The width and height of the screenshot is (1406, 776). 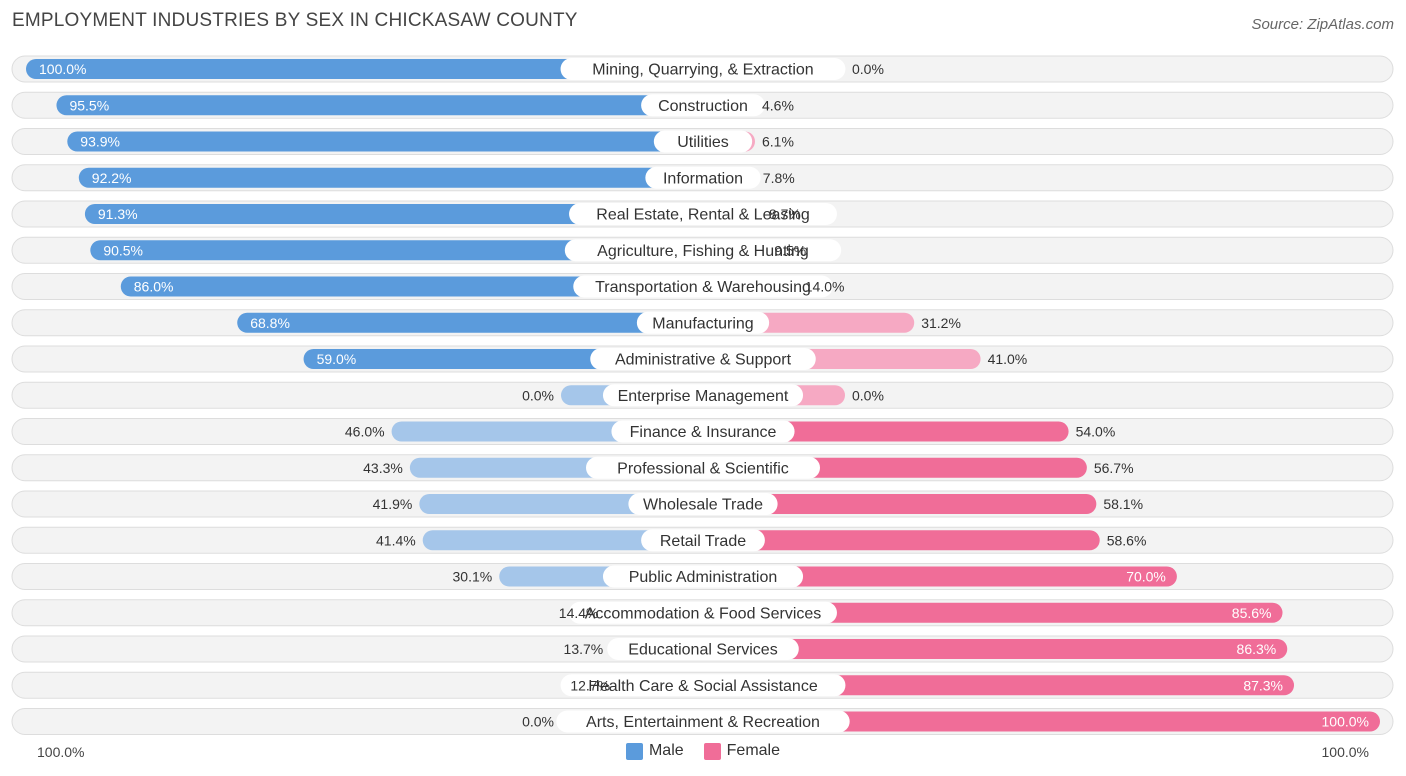 What do you see at coordinates (702, 323) in the screenshot?
I see `category-label: Manufacturing` at bounding box center [702, 323].